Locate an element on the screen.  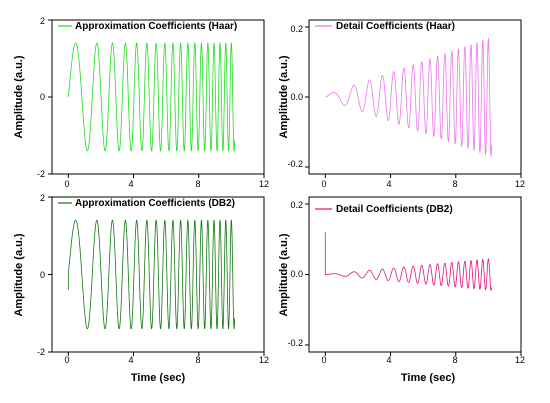
ylabel-approx-haar: Amplitude (a.u.) is located at coordinates (19, 96).